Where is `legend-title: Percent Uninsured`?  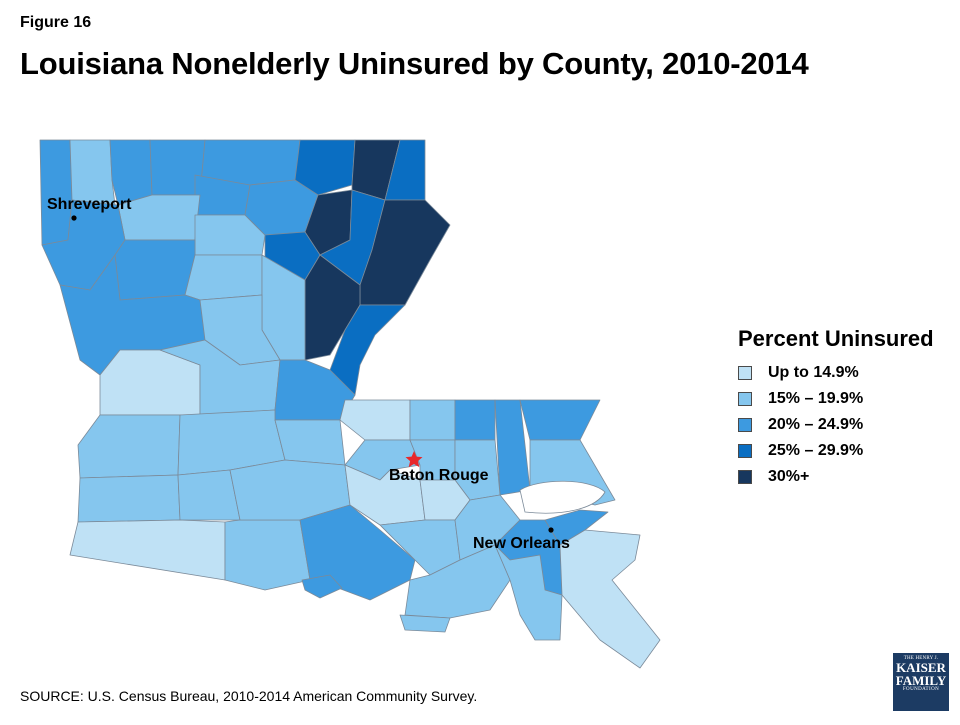 legend-title: Percent Uninsured is located at coordinates (836, 338).